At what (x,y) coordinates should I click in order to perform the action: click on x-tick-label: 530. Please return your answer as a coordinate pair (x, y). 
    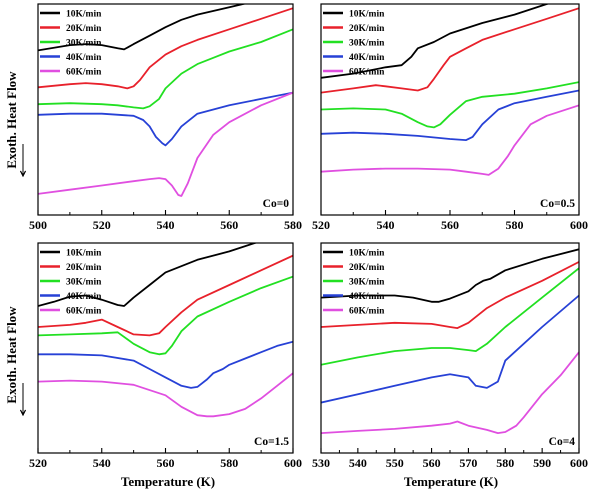
    Looking at the image, I should click on (321, 463).